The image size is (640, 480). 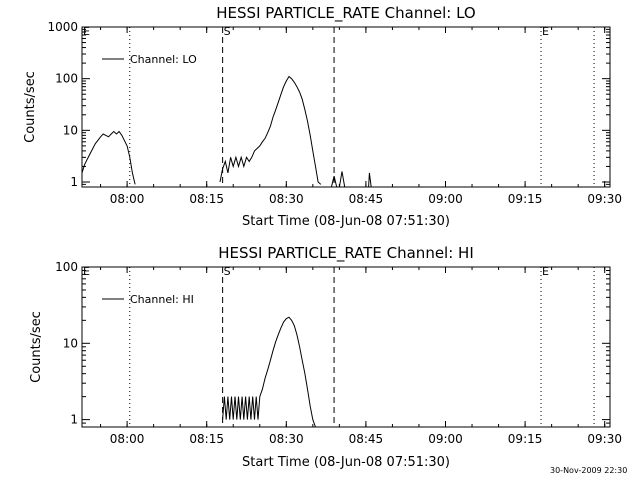 What do you see at coordinates (163, 59) in the screenshot?
I see `legend-label: Channel: LO` at bounding box center [163, 59].